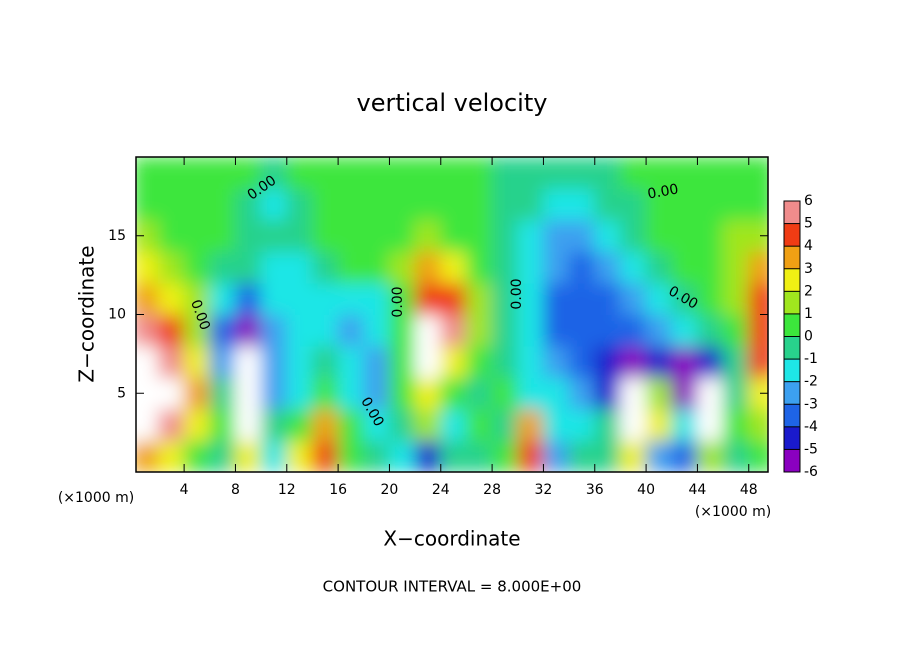  I want to click on colorbar-label: -4, so click(811, 427).